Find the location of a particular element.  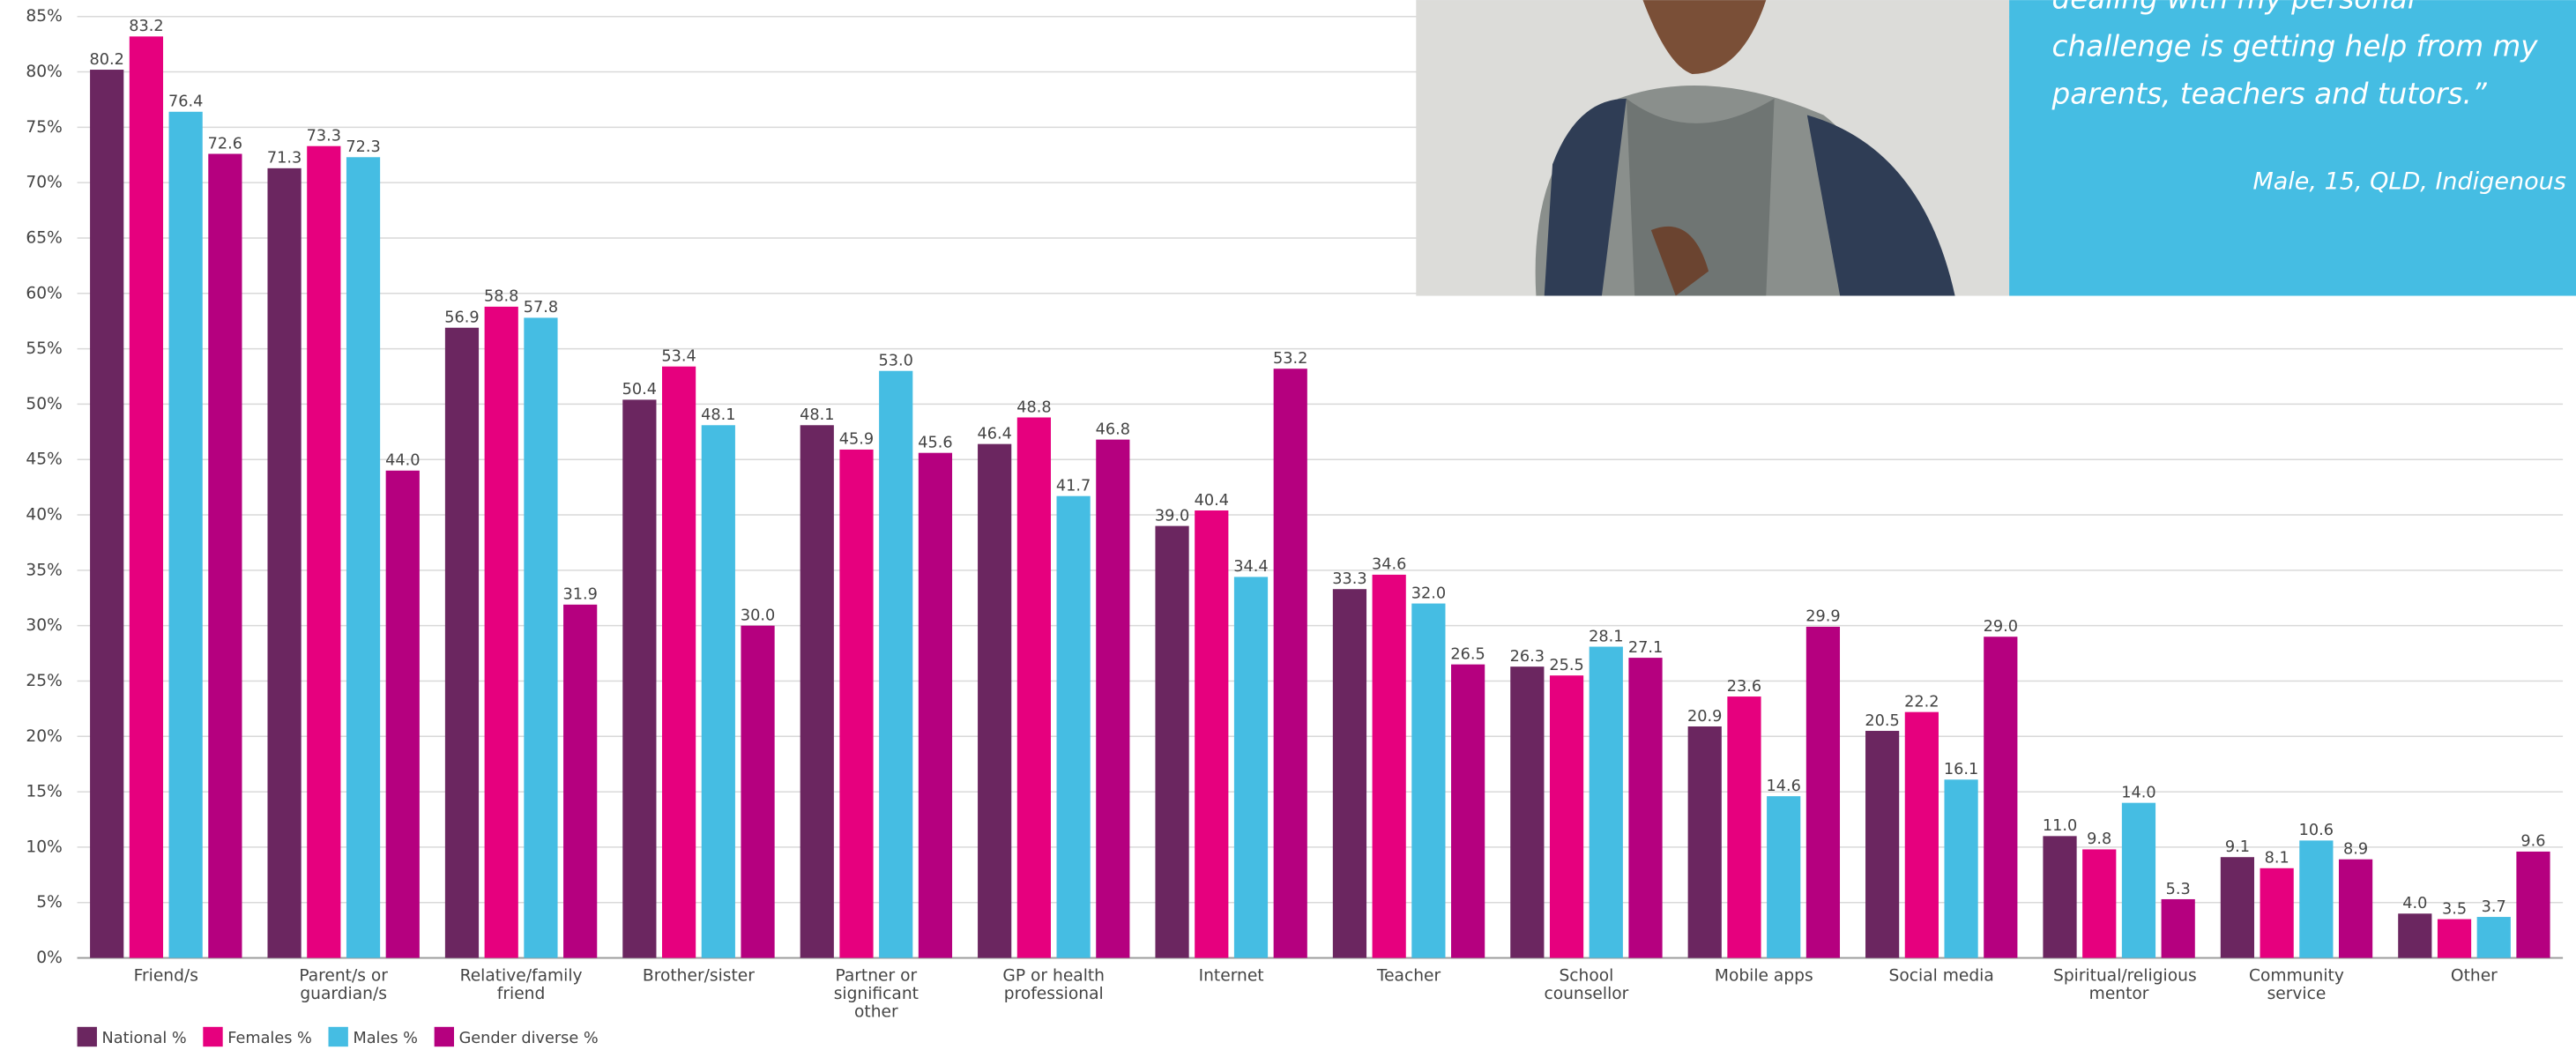

value-label: 34.4 is located at coordinates (1251, 567).